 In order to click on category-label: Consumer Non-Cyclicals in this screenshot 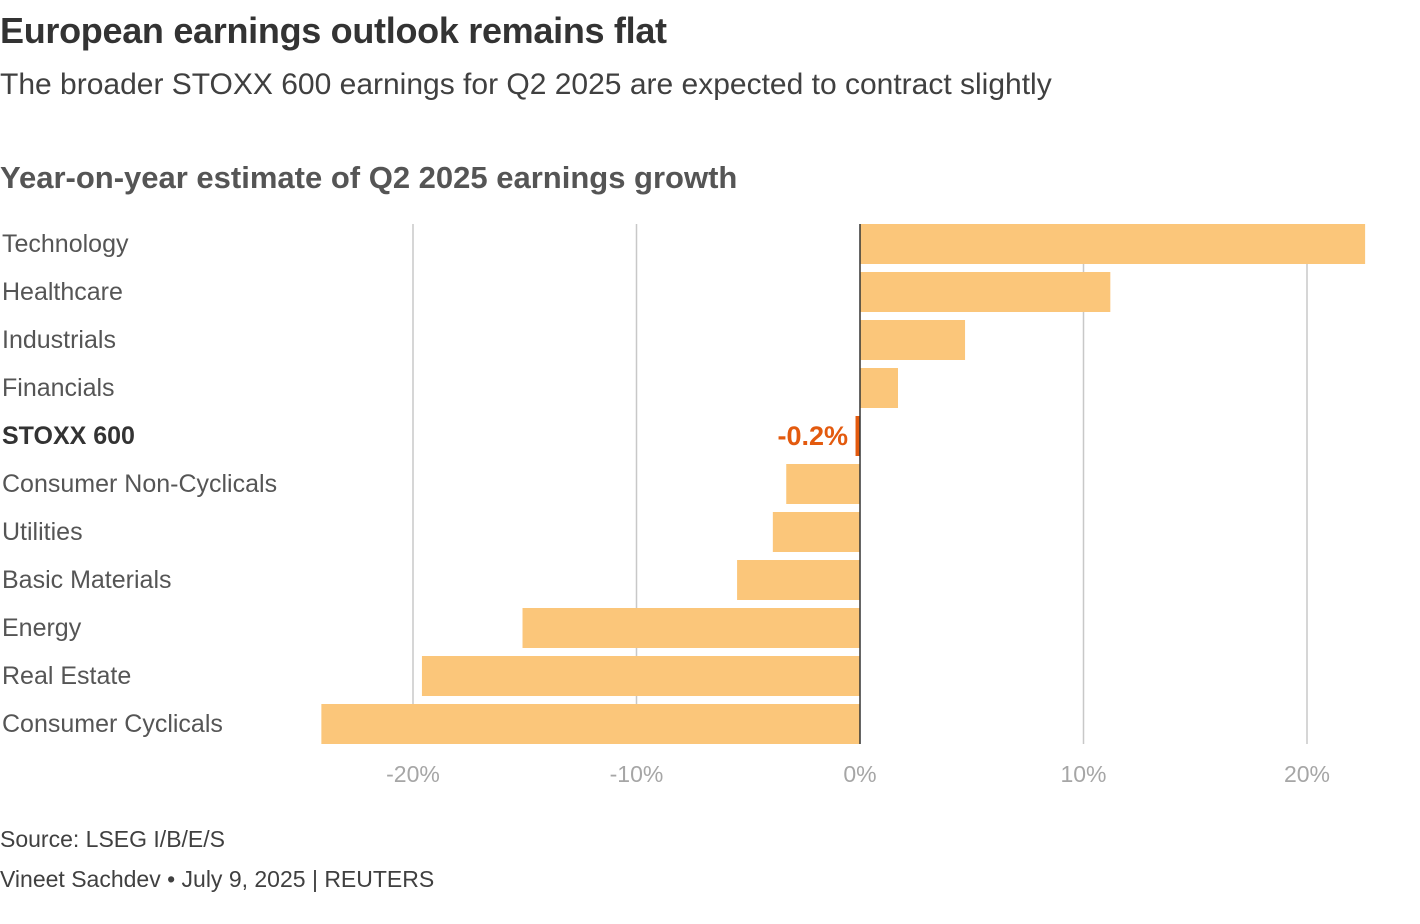, I will do `click(139, 484)`.